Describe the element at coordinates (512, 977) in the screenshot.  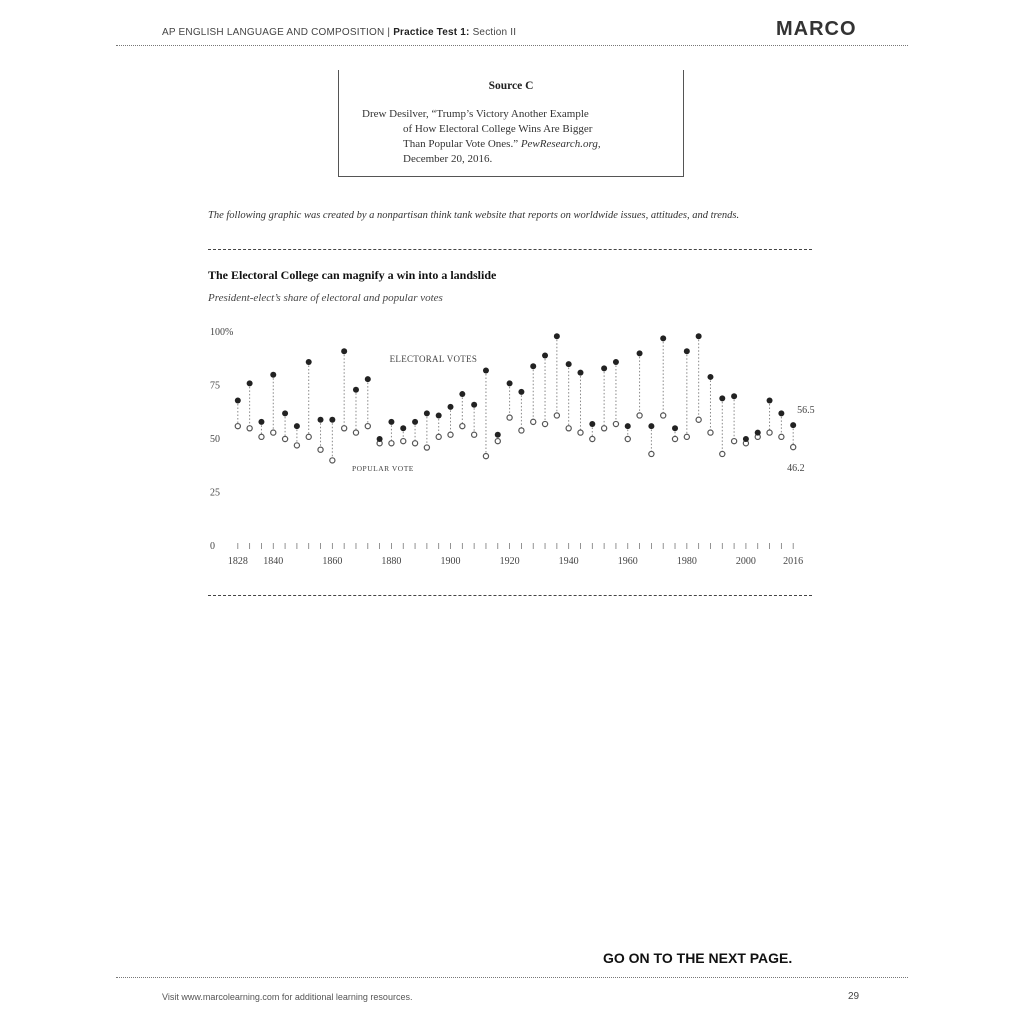
I see `footer-divider` at that location.